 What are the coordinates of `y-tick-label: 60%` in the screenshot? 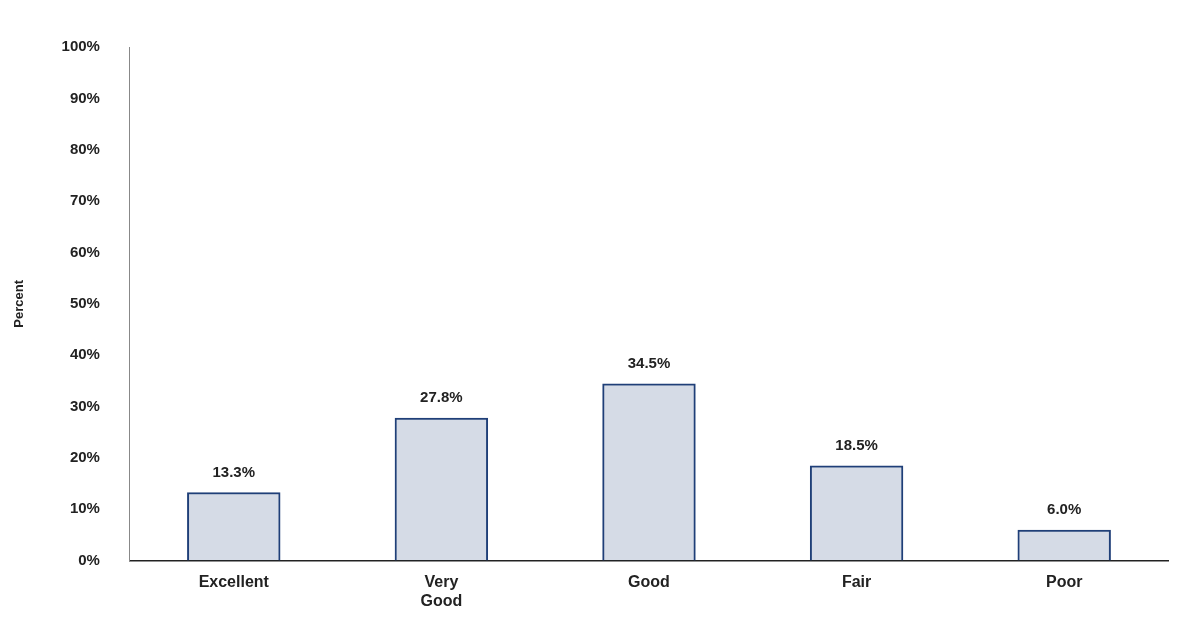 It's located at (84, 251).